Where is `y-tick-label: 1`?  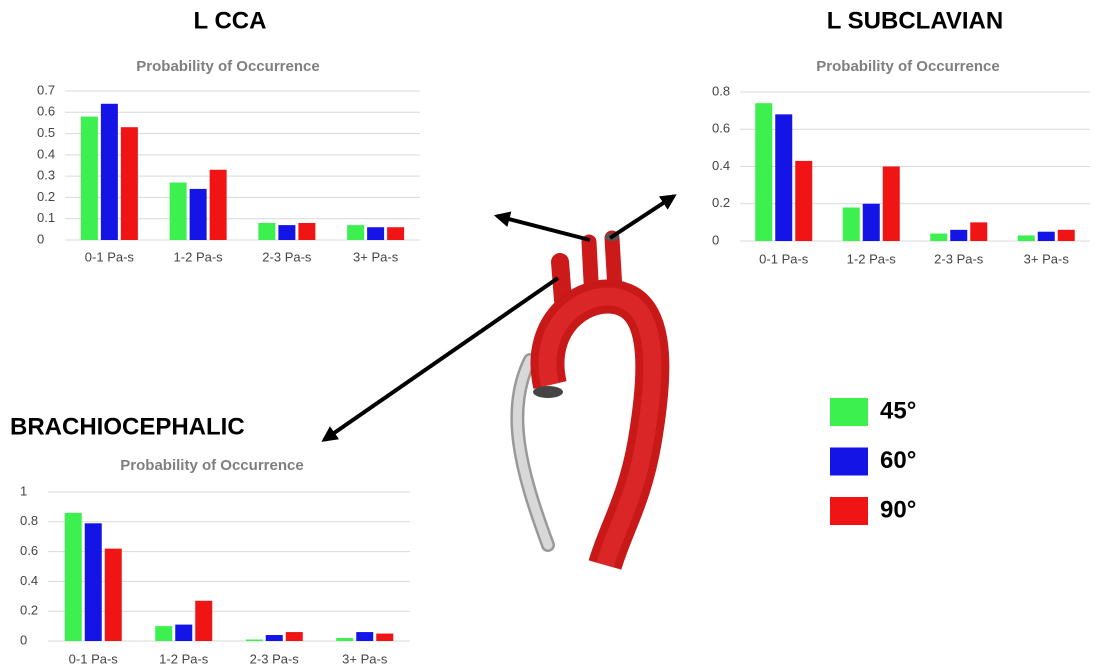 y-tick-label: 1 is located at coordinates (23, 490).